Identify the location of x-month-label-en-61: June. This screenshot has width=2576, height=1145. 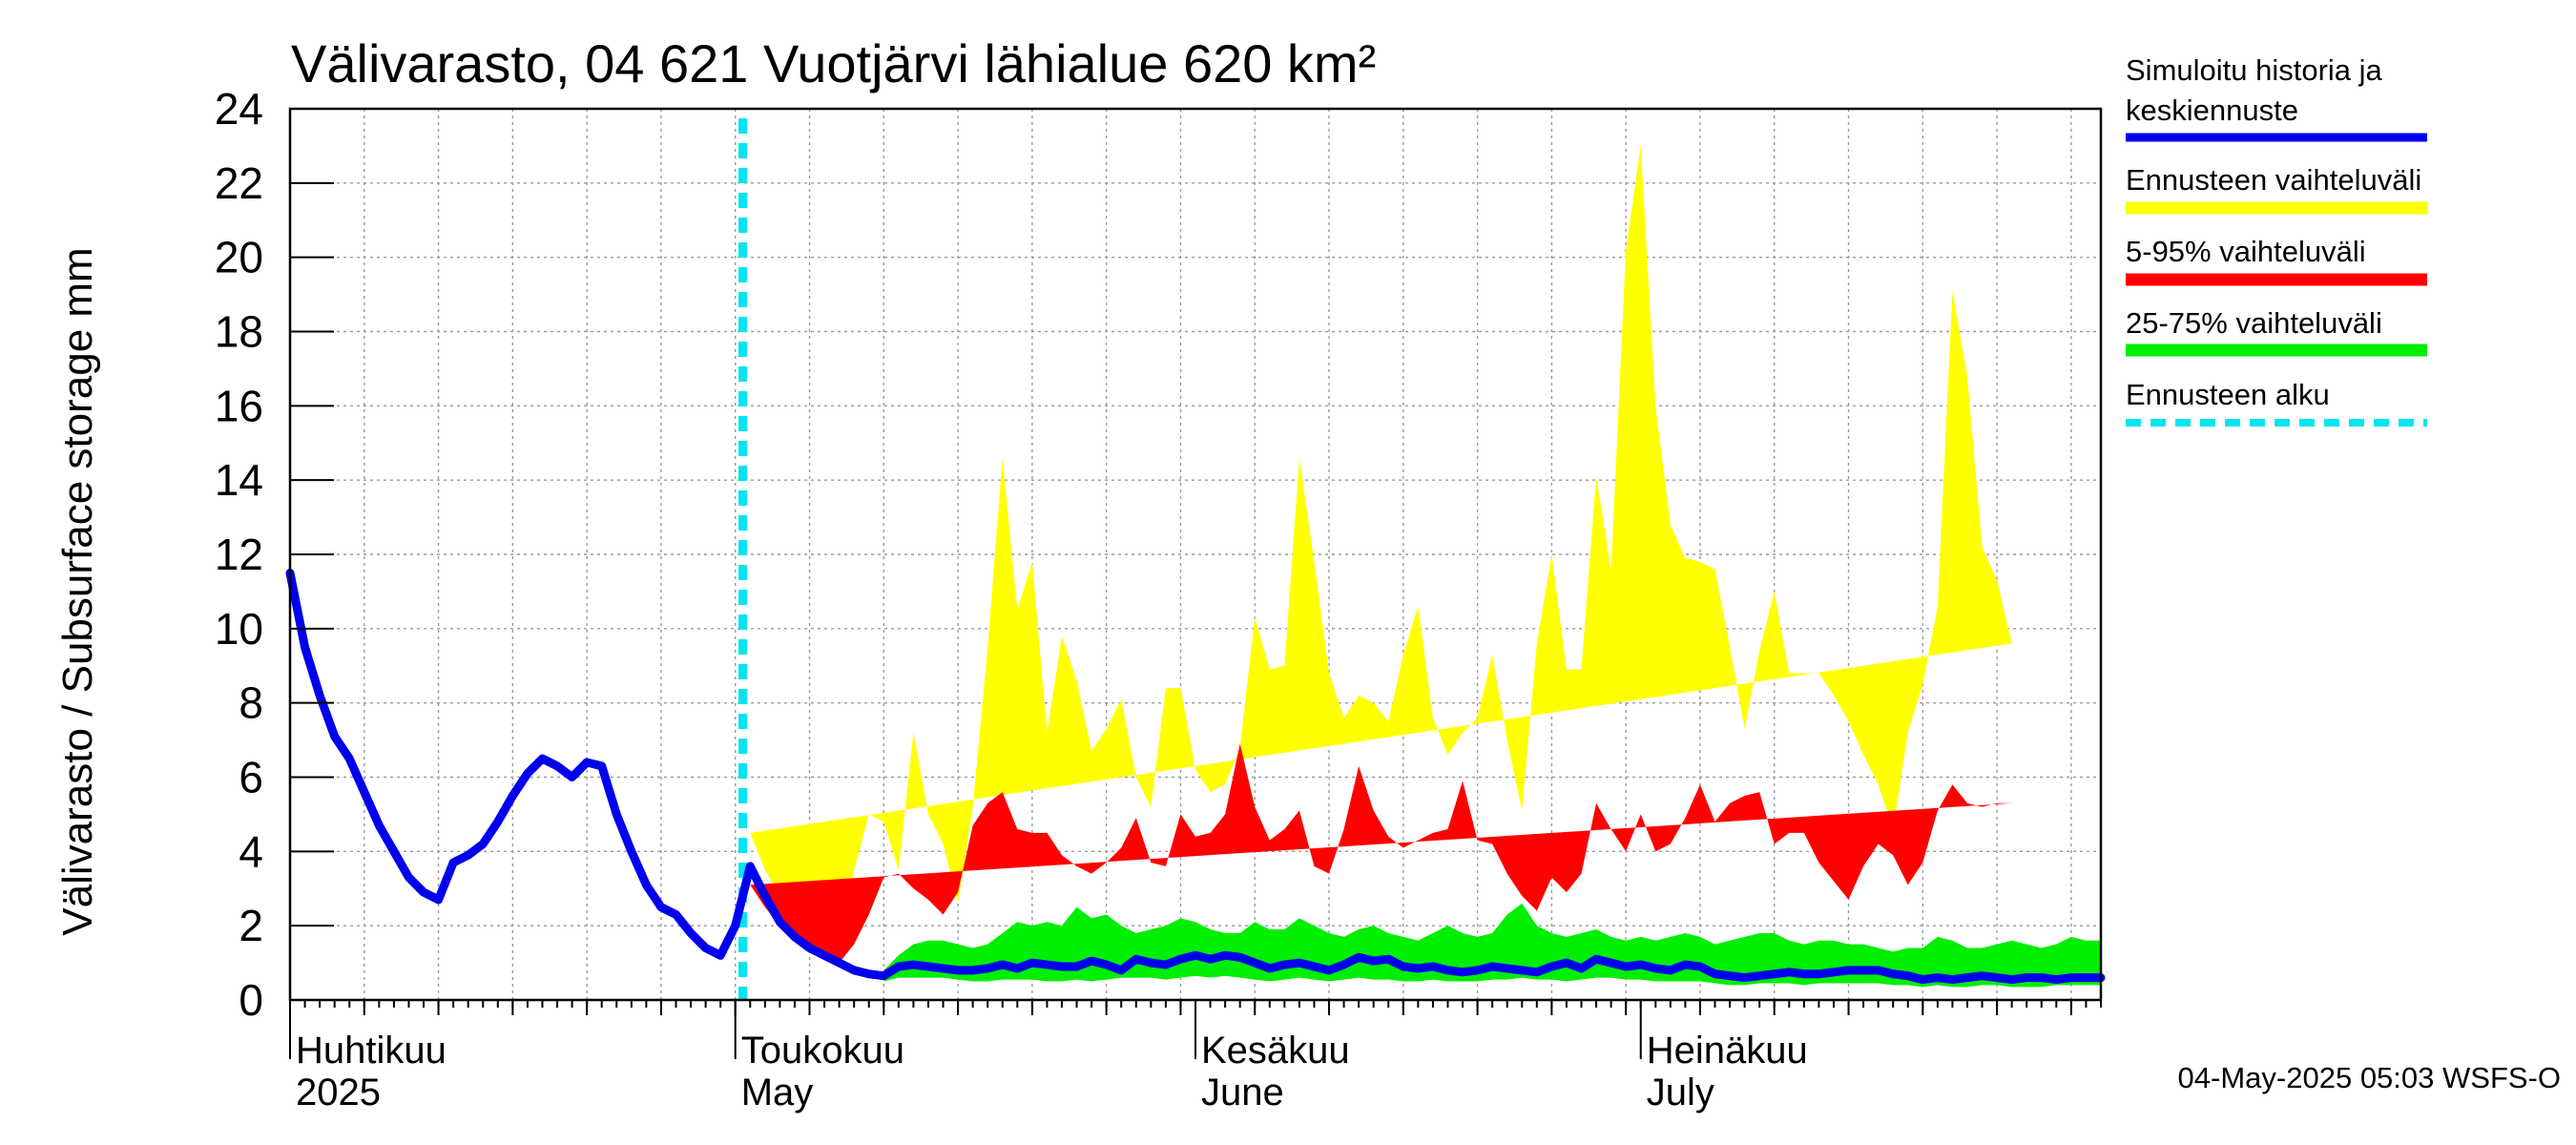
(1242, 1093).